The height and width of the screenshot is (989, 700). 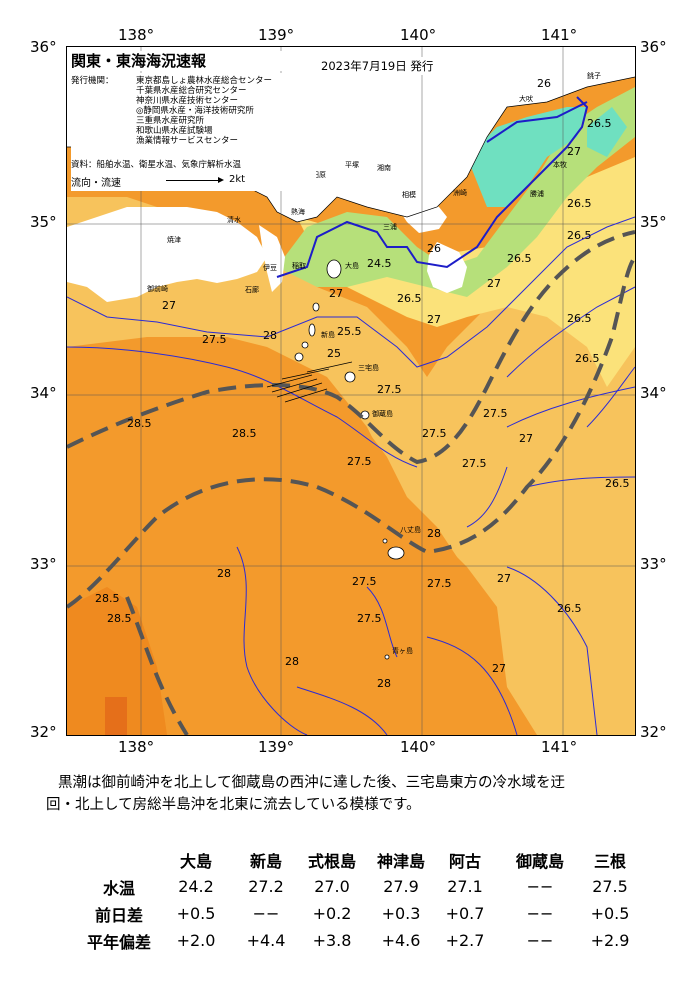 I want to click on title-block: 関東・東海海況速報, so click(x=190, y=61).